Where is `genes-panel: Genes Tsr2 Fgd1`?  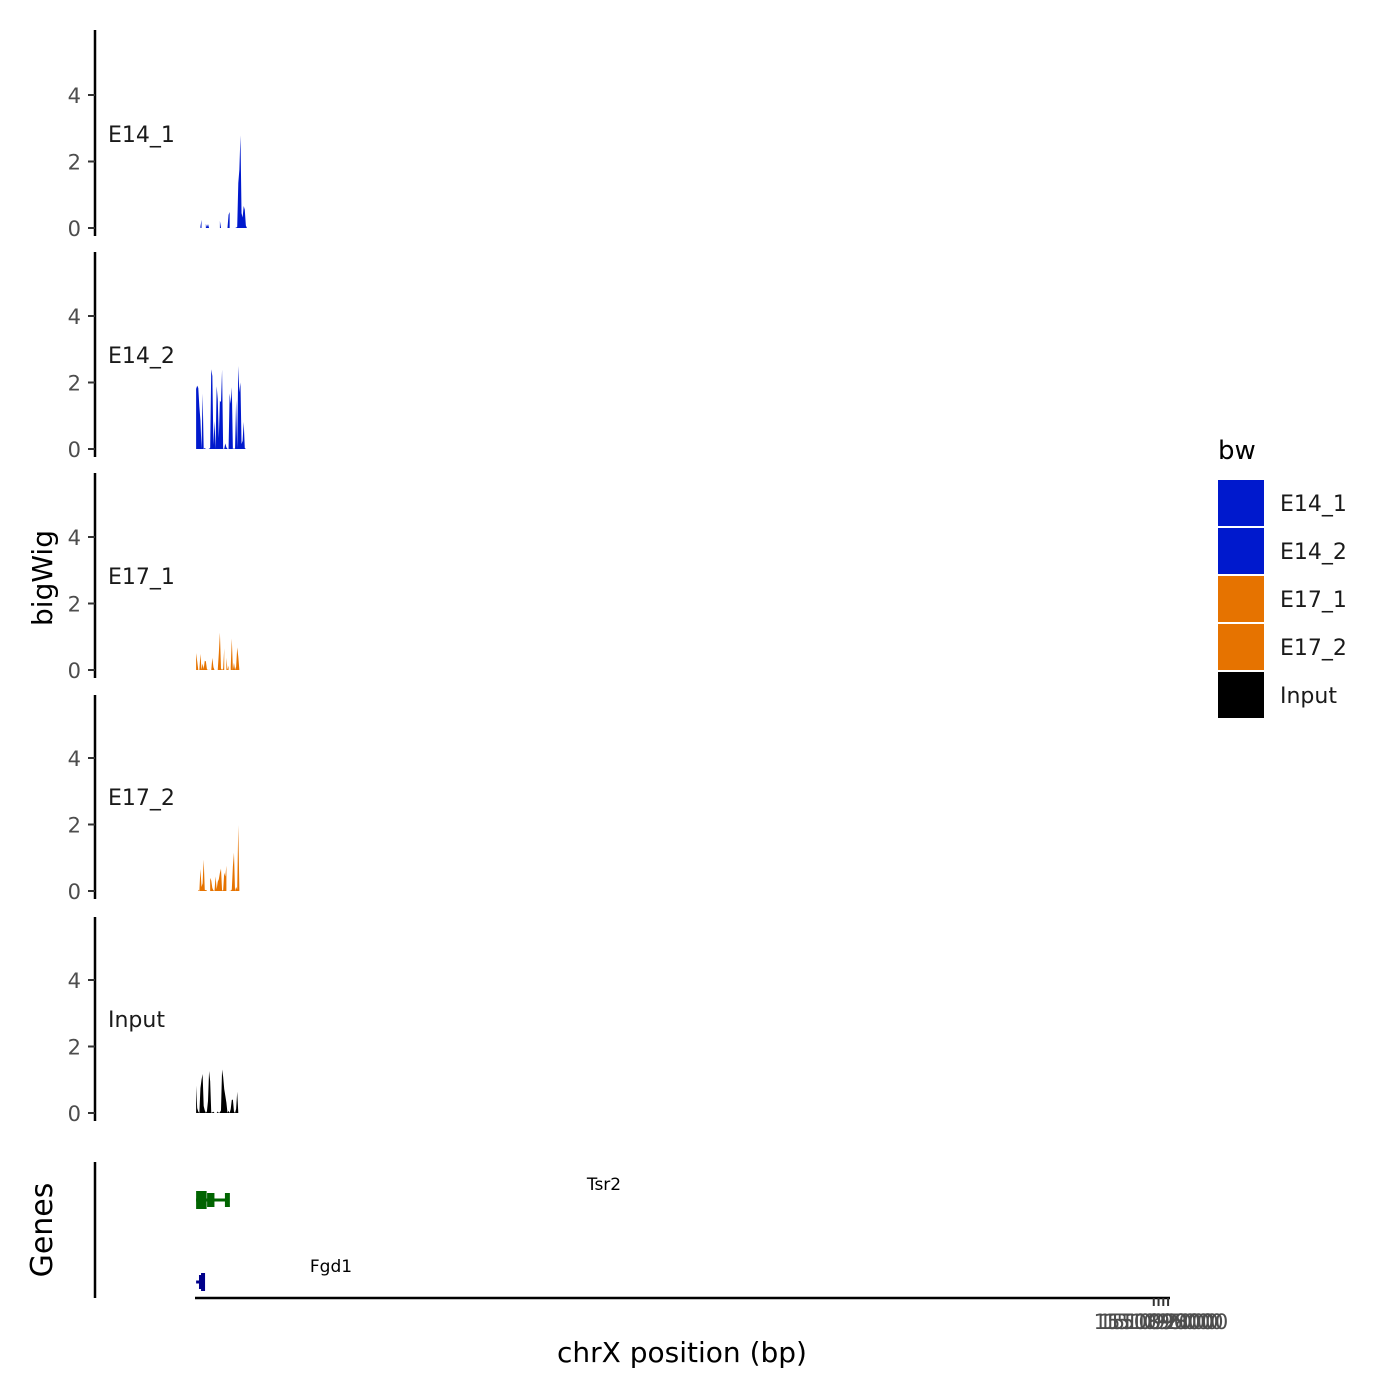
genes-panel: Genes Tsr2 Fgd1 is located at coordinates (323, 1230).